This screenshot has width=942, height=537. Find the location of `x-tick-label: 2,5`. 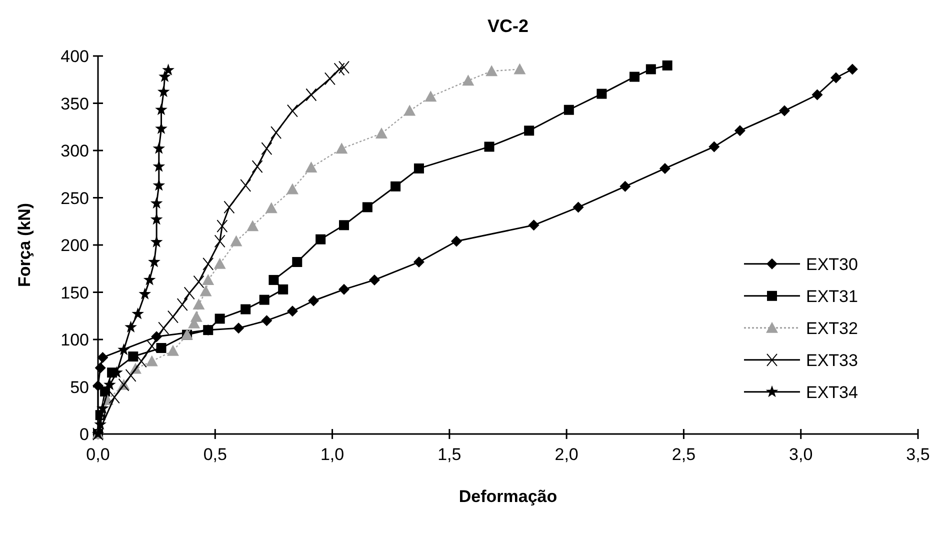

x-tick-label: 2,5 is located at coordinates (684, 454).